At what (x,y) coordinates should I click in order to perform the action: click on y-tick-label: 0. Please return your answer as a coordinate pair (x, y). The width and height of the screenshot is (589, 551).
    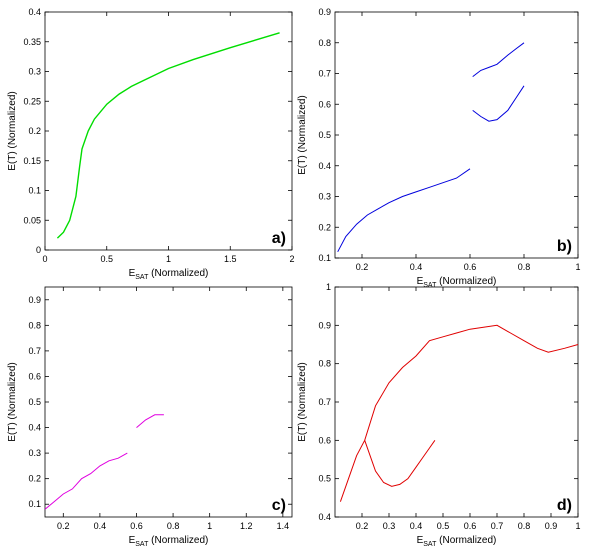
    Looking at the image, I should click on (38, 250).